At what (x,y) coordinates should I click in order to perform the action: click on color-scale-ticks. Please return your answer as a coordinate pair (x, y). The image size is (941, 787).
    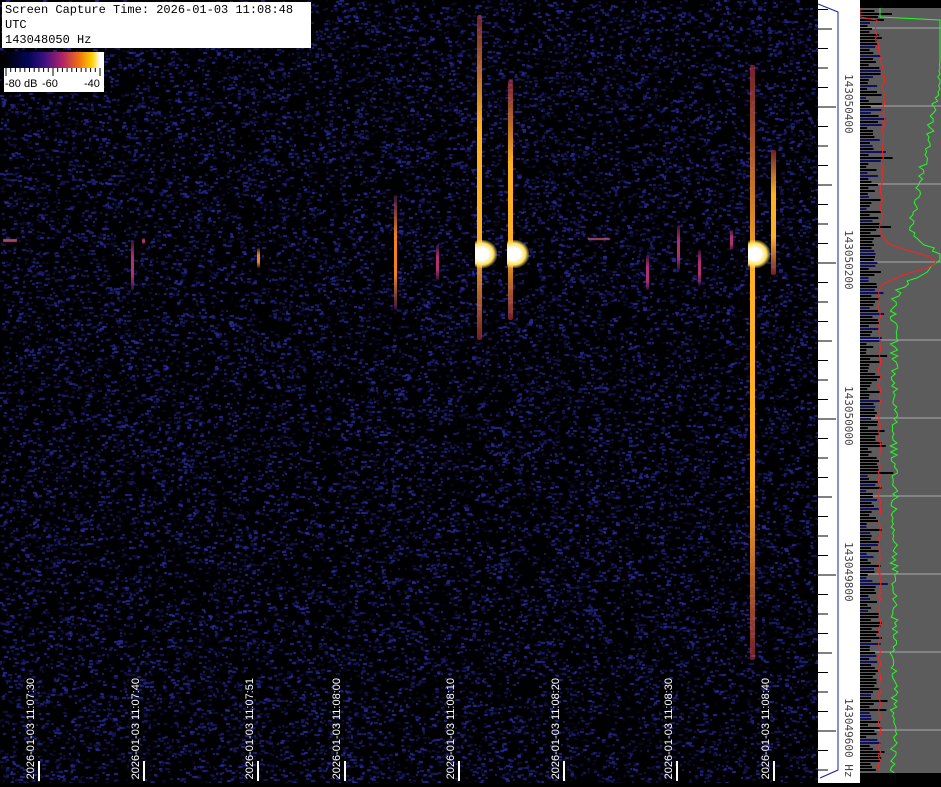
    Looking at the image, I should click on (53, 72).